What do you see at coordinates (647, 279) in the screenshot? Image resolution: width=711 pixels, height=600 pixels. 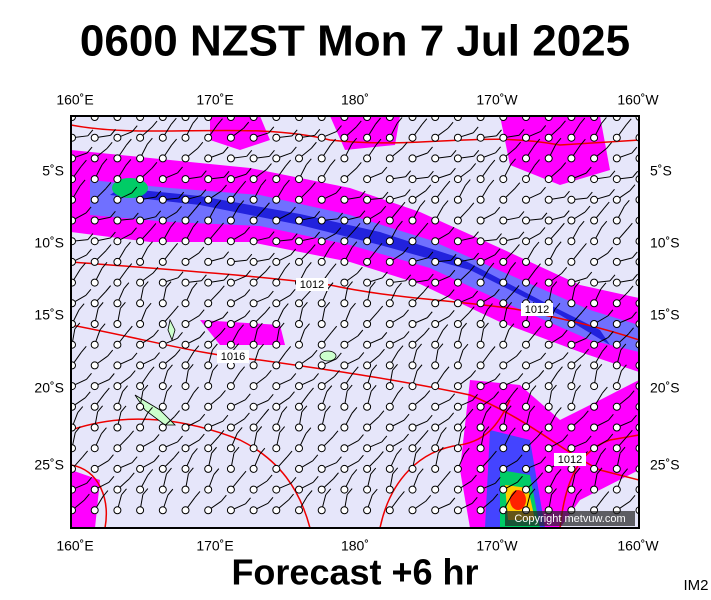 I see `wind-barb` at bounding box center [647, 279].